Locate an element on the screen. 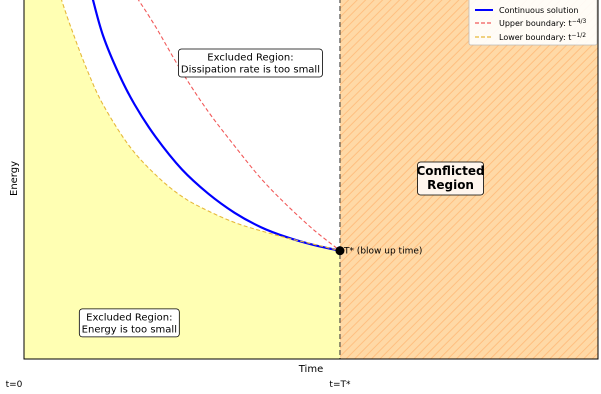  legend-label-upper: Upper boundary: t−4/3 is located at coordinates (543, 23).